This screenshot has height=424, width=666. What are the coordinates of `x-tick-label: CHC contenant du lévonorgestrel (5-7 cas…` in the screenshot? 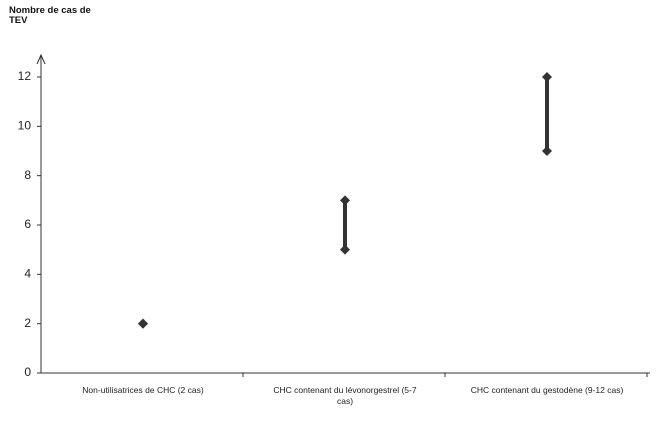 It's located at (345, 395).